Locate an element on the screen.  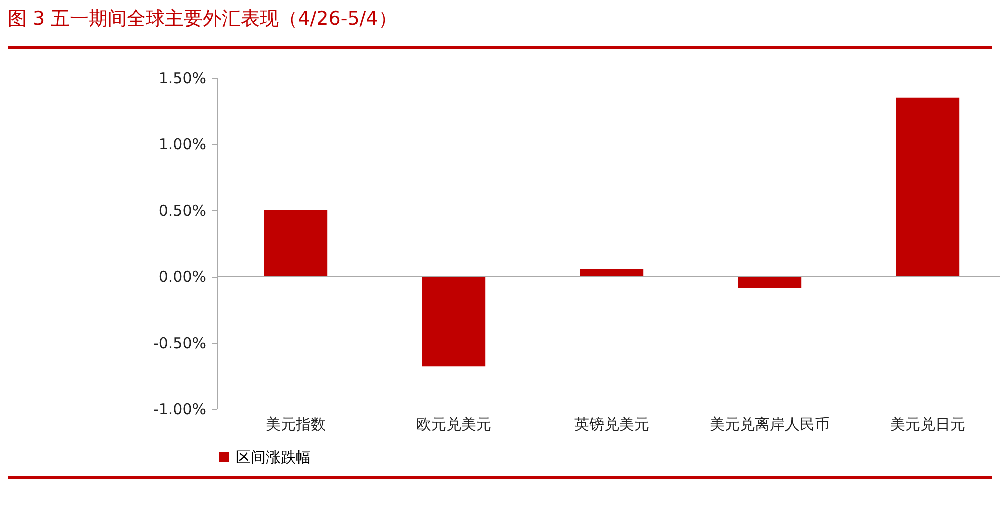
y-tick-label: -0.50% is located at coordinates (179, 343).